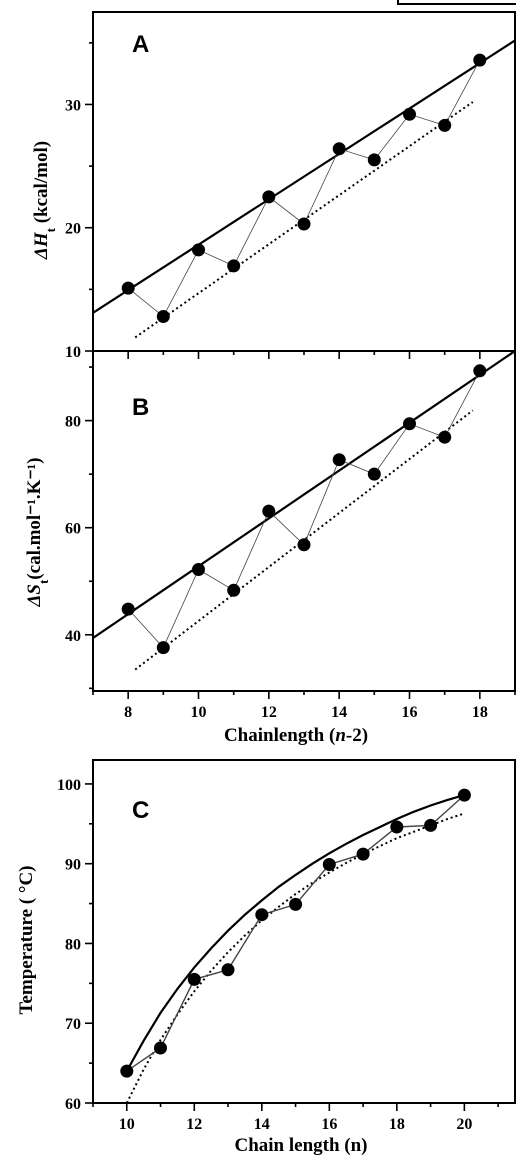 The height and width of the screenshot is (1159, 516). What do you see at coordinates (456, 2) in the screenshot?
I see `frame-fragment` at bounding box center [456, 2].